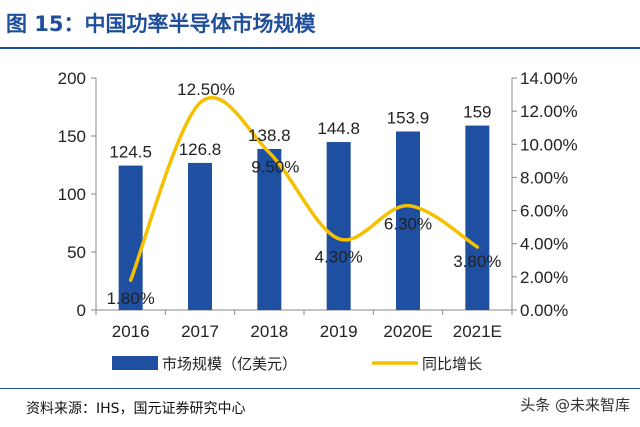 This screenshot has height=427, width=640. What do you see at coordinates (477, 331) in the screenshot?
I see `x-tick-label: 2021E` at bounding box center [477, 331].